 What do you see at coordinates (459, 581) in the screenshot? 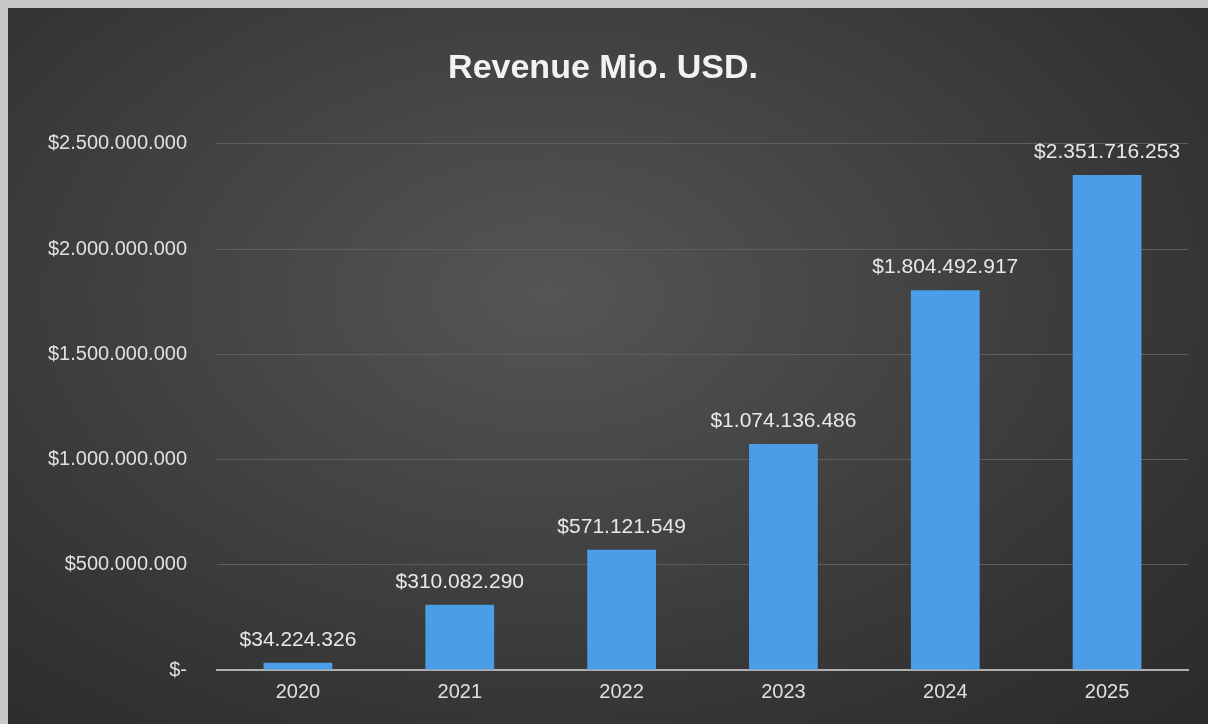
I see `data-label: $310.082.290` at bounding box center [459, 581].